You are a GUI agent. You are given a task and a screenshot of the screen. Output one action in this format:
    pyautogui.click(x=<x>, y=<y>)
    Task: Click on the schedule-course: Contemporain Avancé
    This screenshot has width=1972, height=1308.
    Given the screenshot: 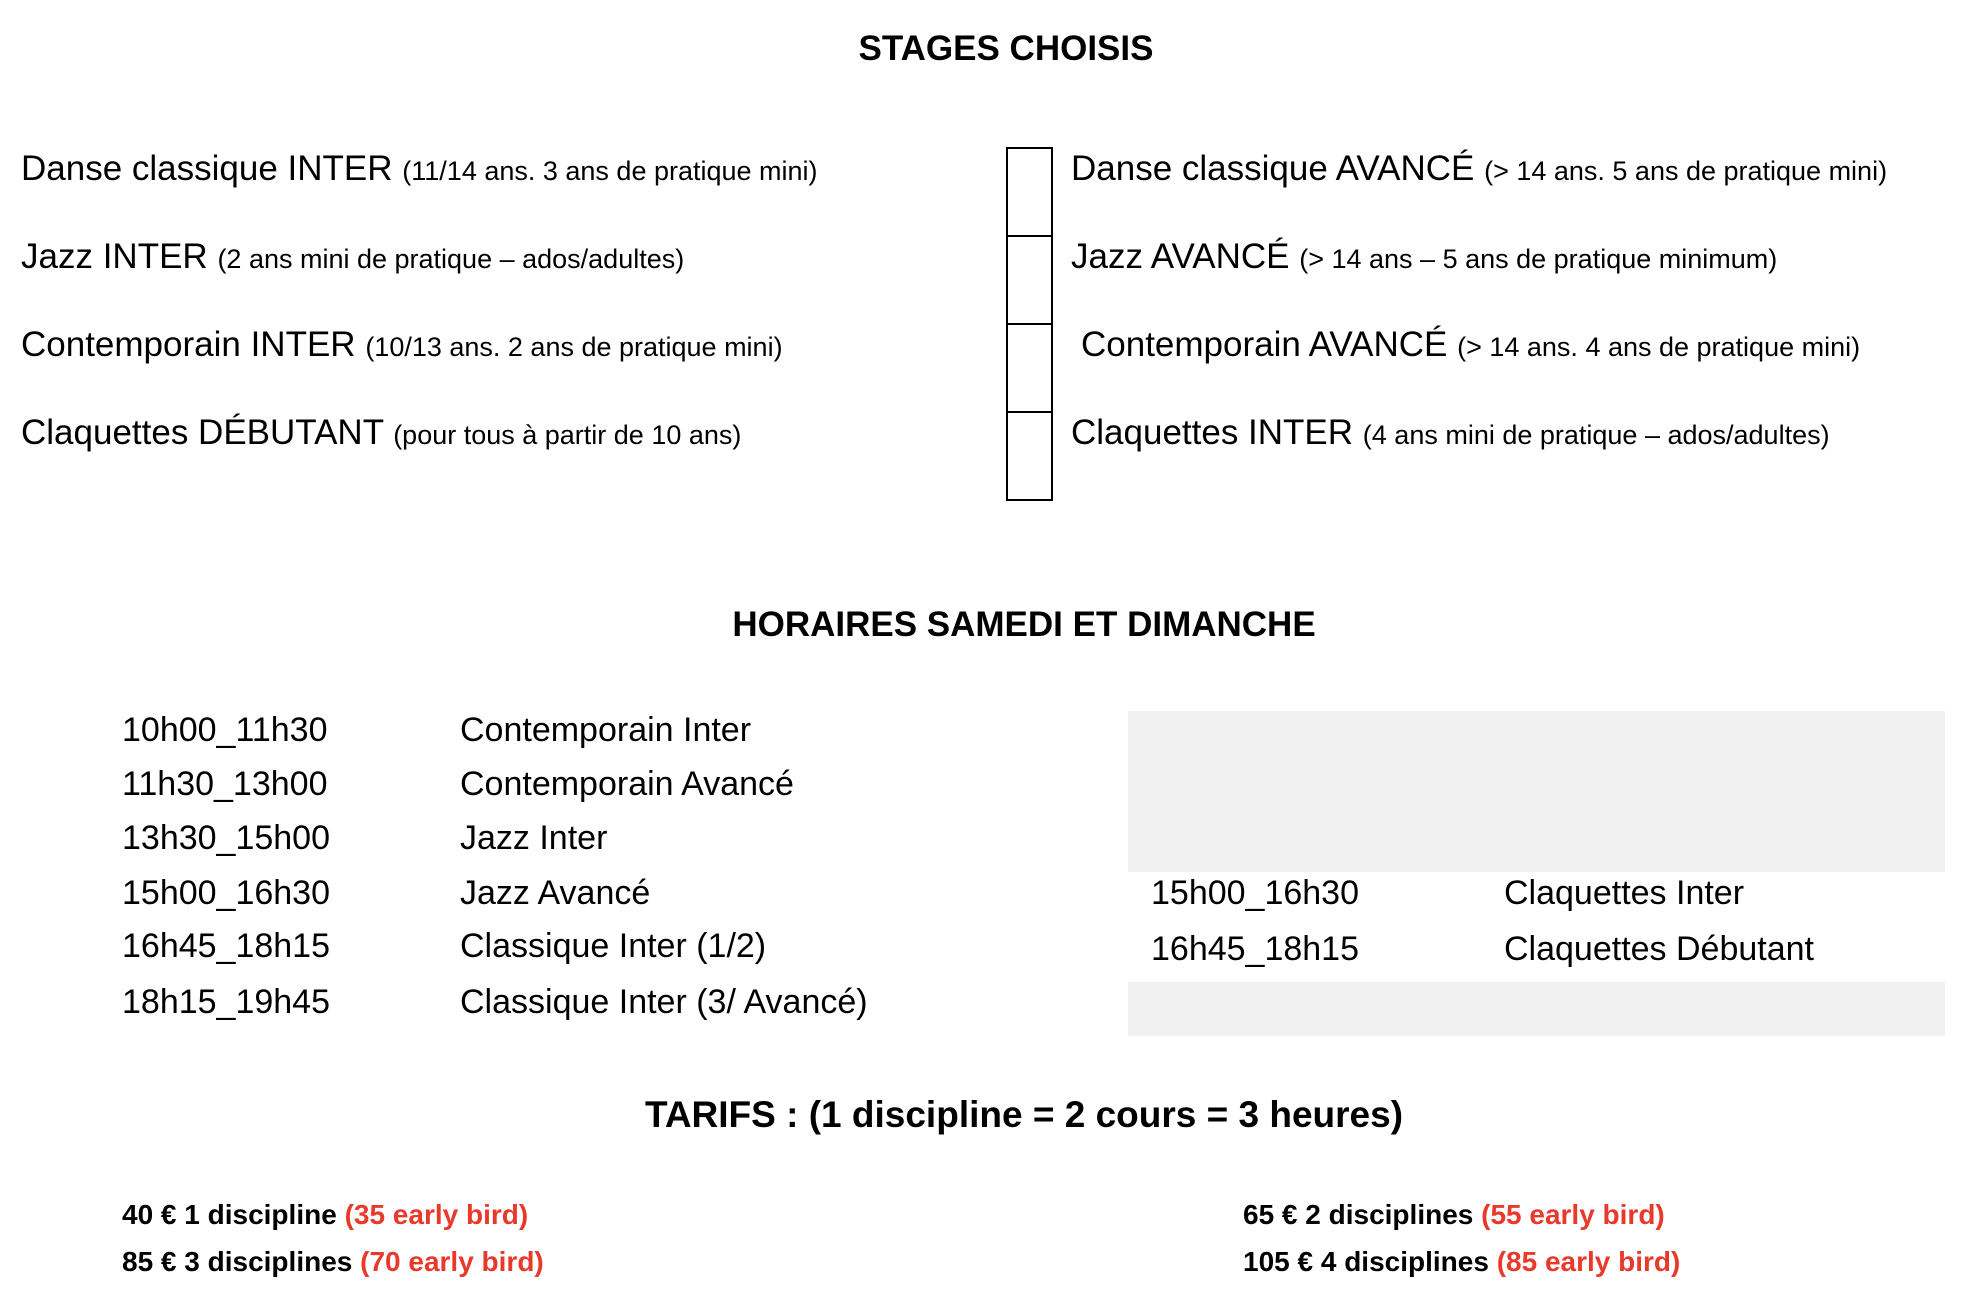 What is the action you would take?
    pyautogui.click(x=627, y=784)
    